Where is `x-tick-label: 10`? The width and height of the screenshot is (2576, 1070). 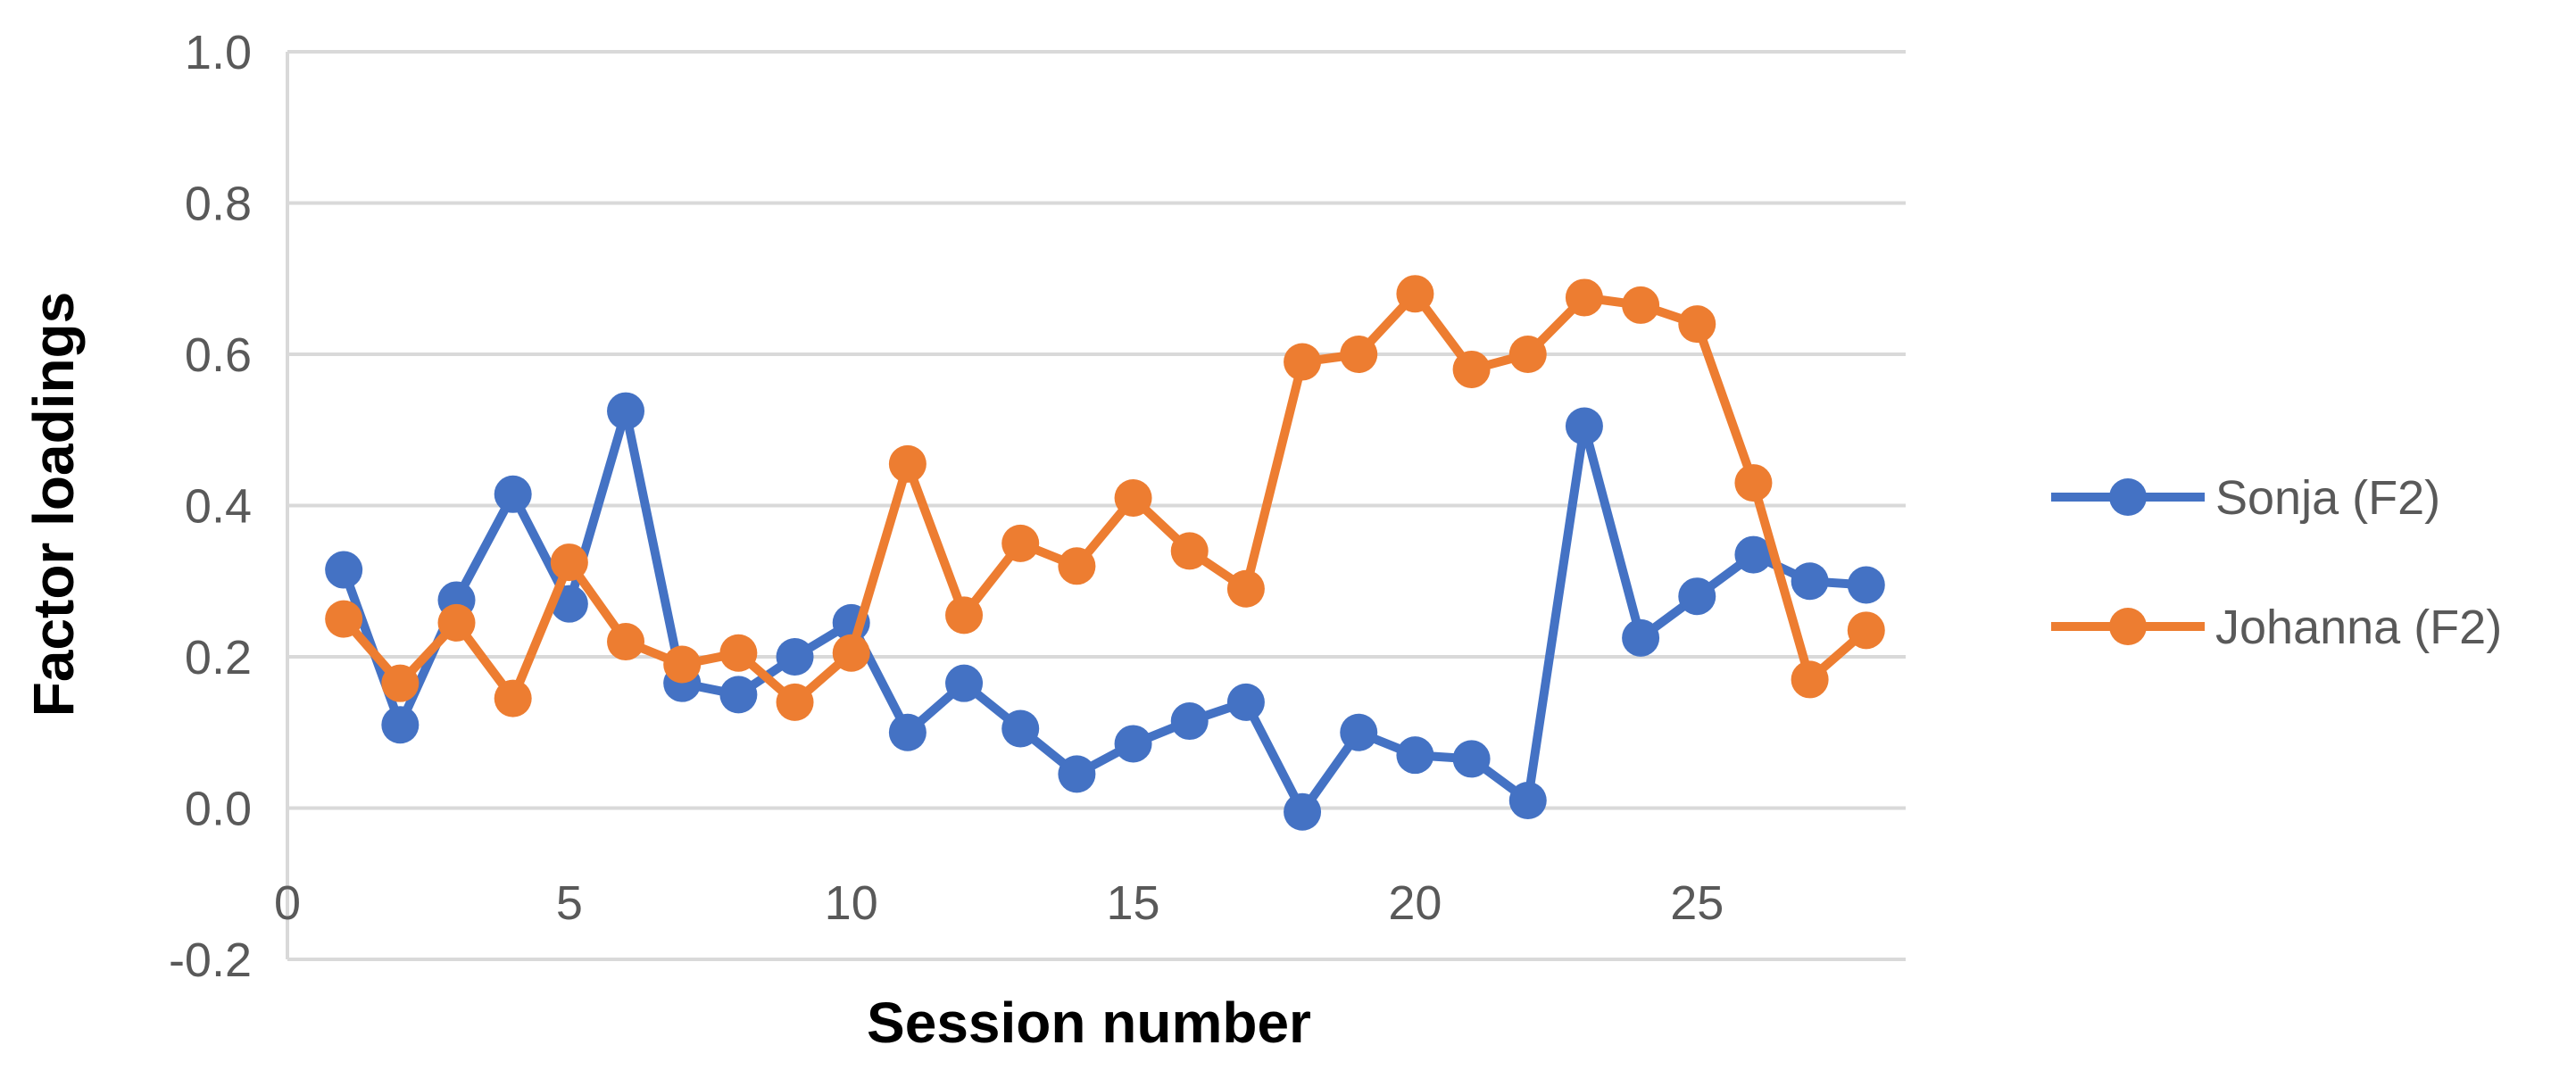
x-tick-label: 10 is located at coordinates (852, 903).